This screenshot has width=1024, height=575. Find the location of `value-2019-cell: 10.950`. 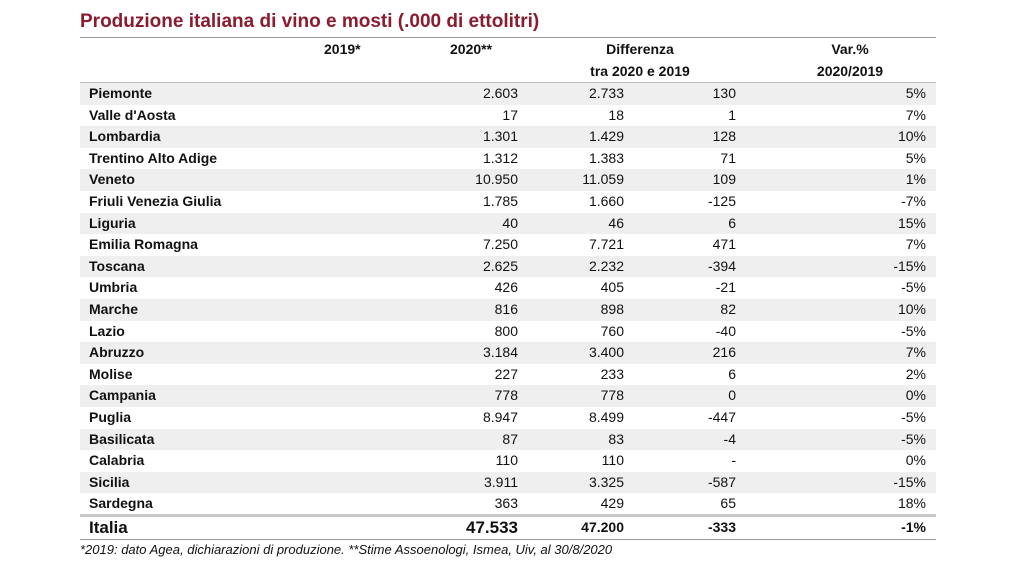

value-2019-cell: 10.950 is located at coordinates (496, 179).